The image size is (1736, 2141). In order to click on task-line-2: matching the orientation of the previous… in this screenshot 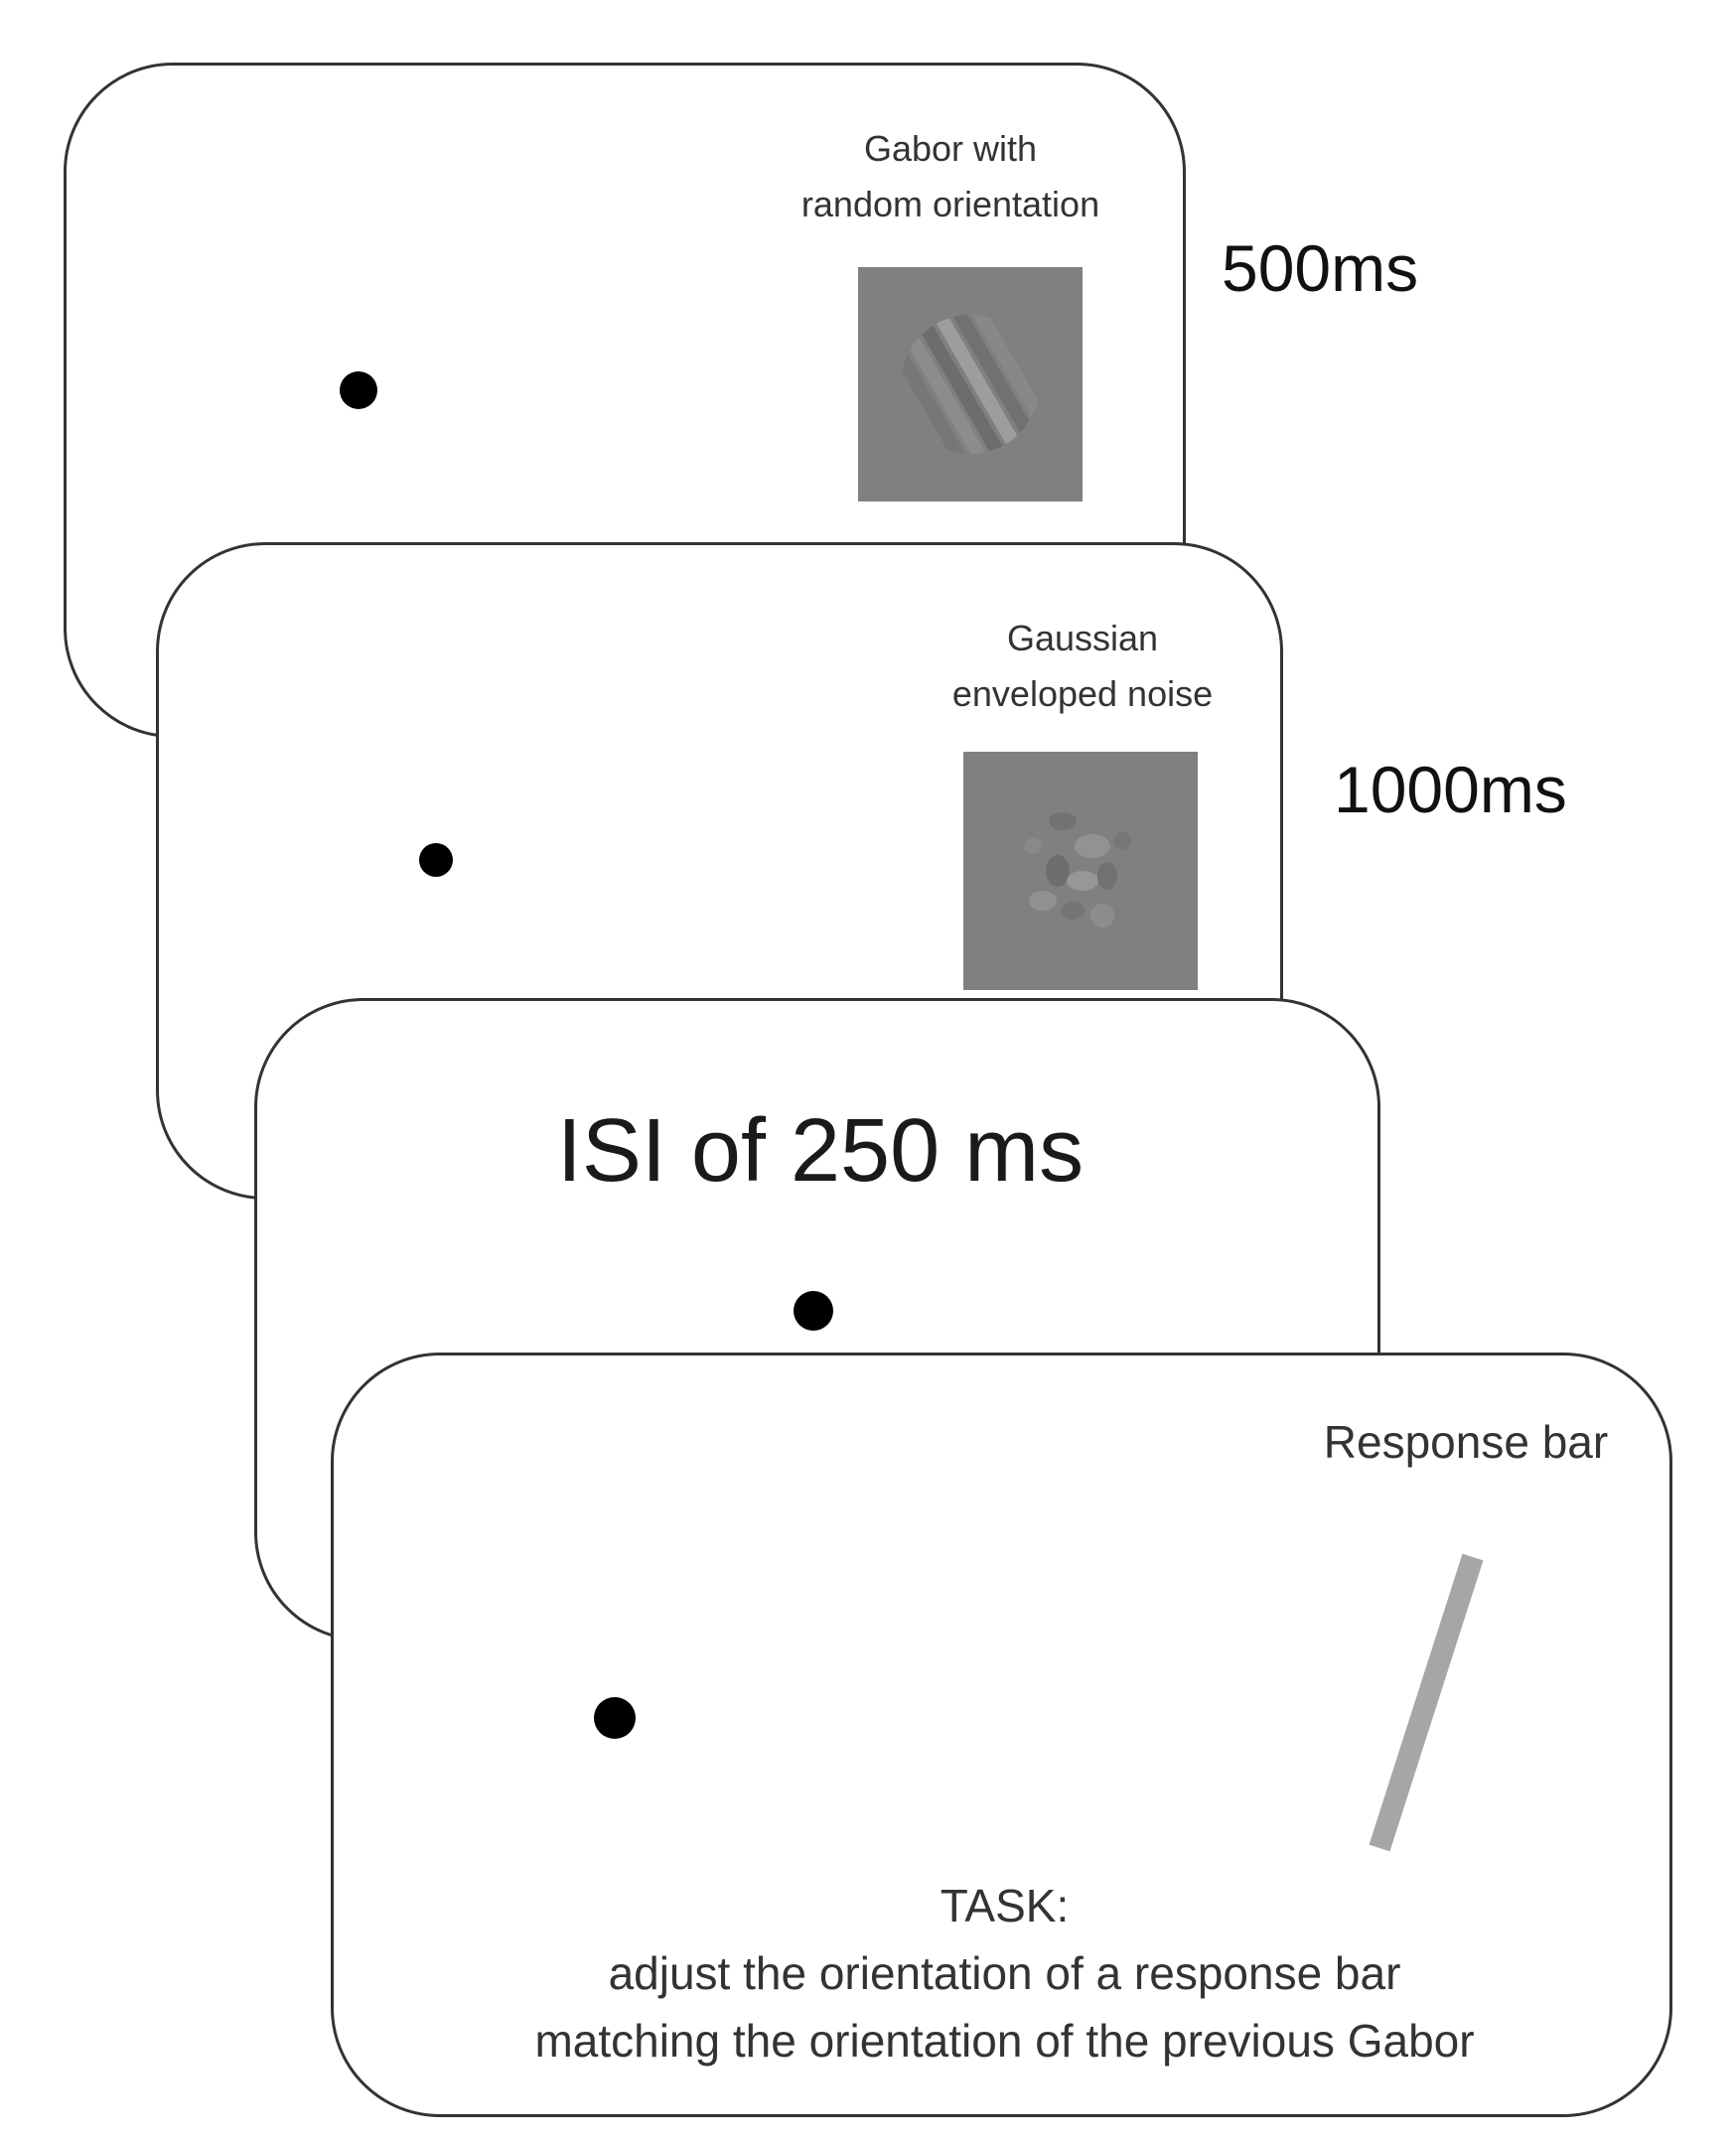, I will do `click(1005, 2041)`.